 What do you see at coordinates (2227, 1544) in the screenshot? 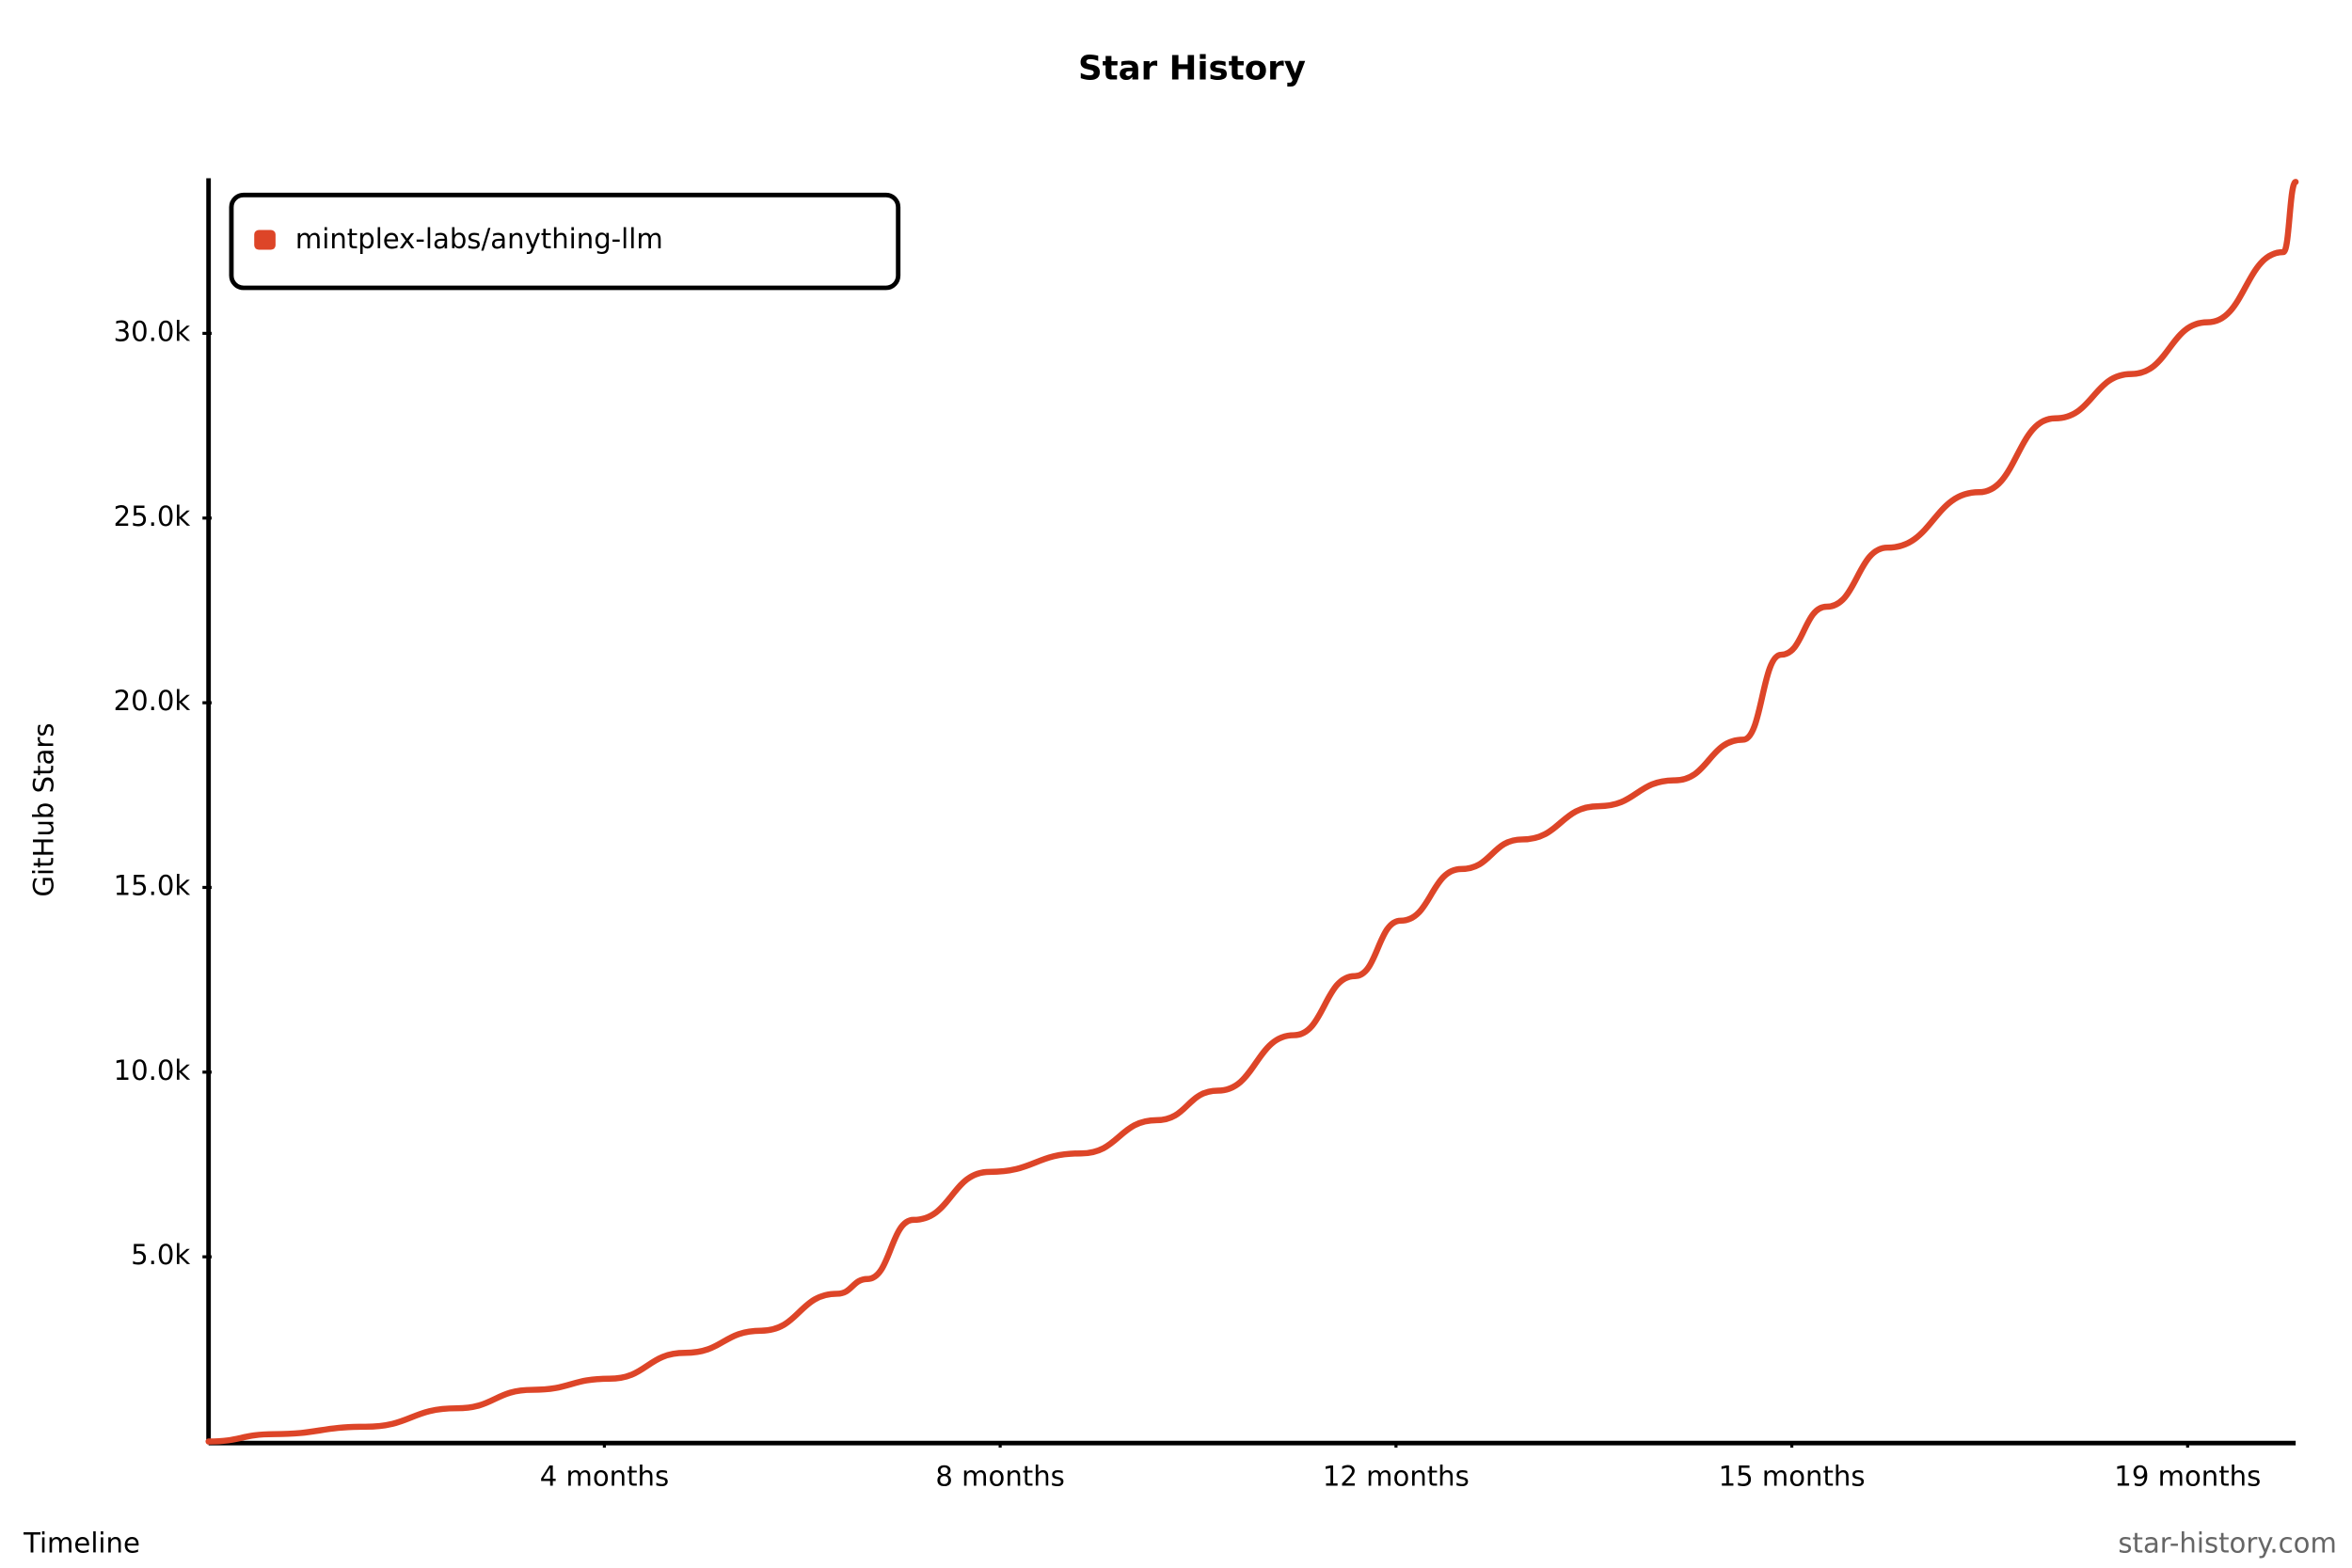
I see `watermark: star-history.com` at bounding box center [2227, 1544].